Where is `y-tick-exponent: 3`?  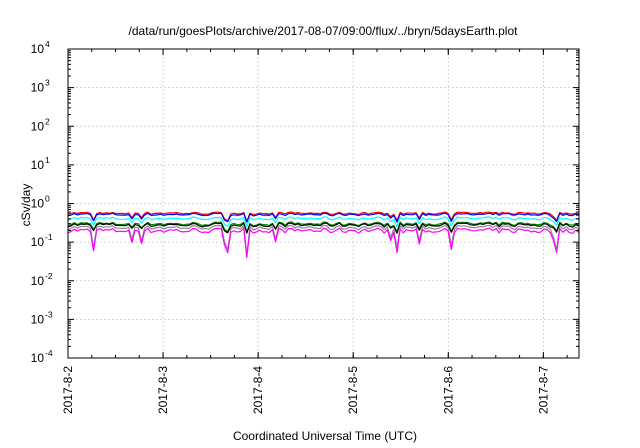 y-tick-exponent: 3 is located at coordinates (47, 83).